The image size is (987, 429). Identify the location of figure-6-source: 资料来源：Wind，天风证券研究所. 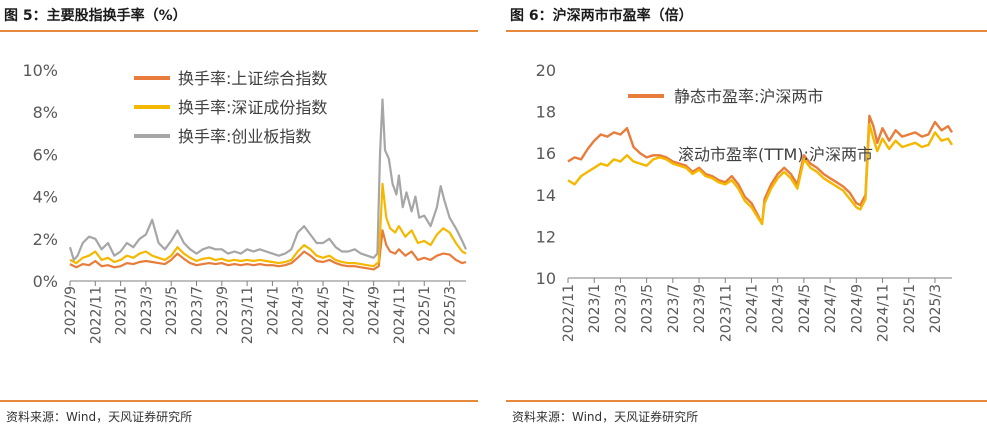
(605, 417).